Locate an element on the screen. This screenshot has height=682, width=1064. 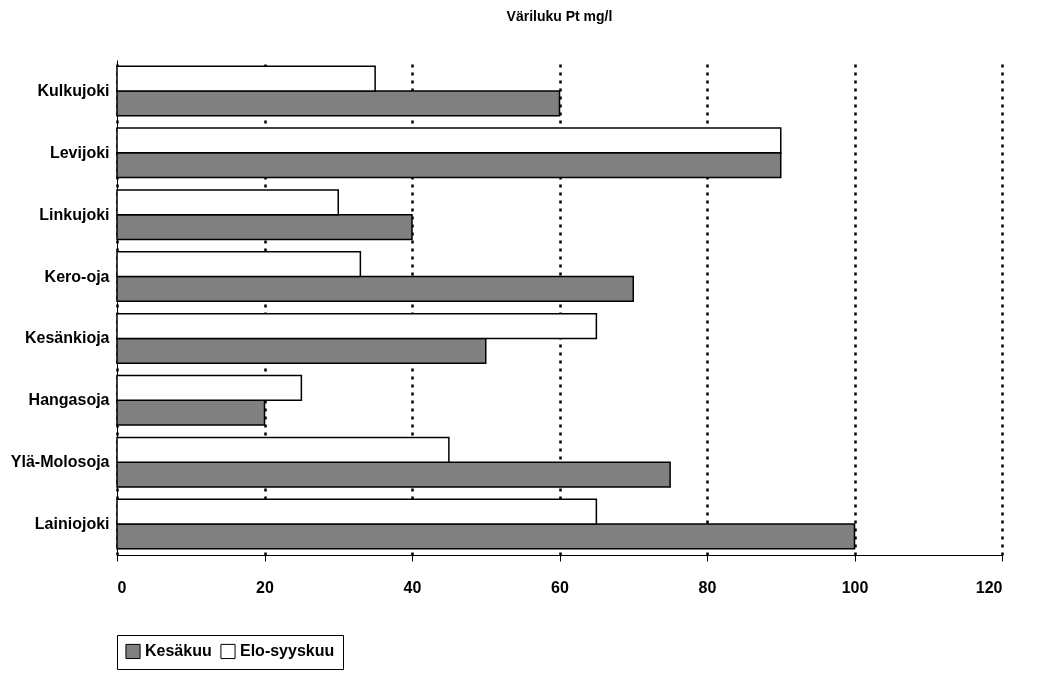
x-tick-label: 80 is located at coordinates (707, 587).